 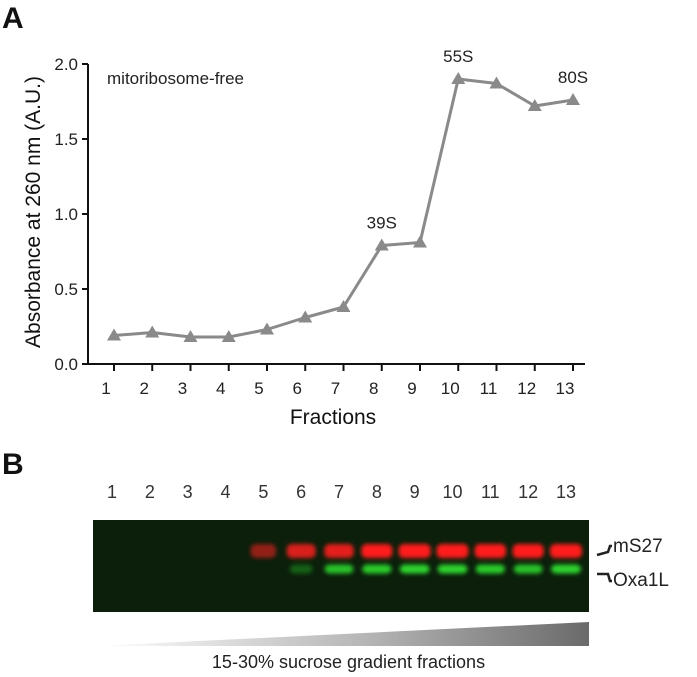 What do you see at coordinates (450, 388) in the screenshot?
I see `x-tick-label: 10` at bounding box center [450, 388].